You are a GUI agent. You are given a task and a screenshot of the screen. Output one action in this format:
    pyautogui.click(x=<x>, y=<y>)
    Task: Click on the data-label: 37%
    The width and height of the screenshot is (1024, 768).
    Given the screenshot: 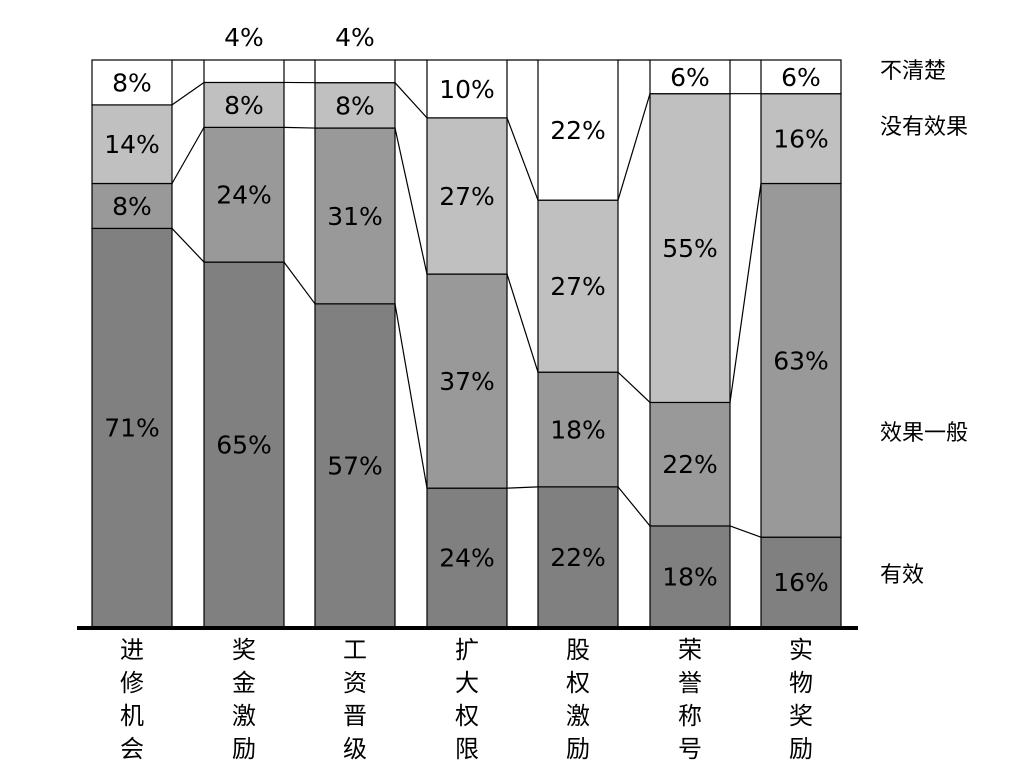 What is the action you would take?
    pyautogui.click(x=467, y=381)
    